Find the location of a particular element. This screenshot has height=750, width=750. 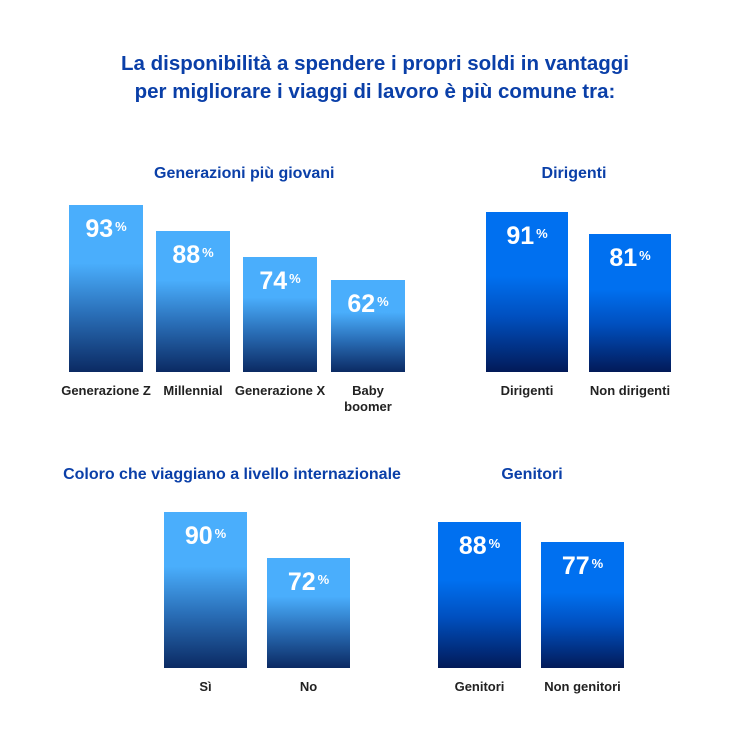

chart-title-parents: Genitori is located at coordinates (532, 474).